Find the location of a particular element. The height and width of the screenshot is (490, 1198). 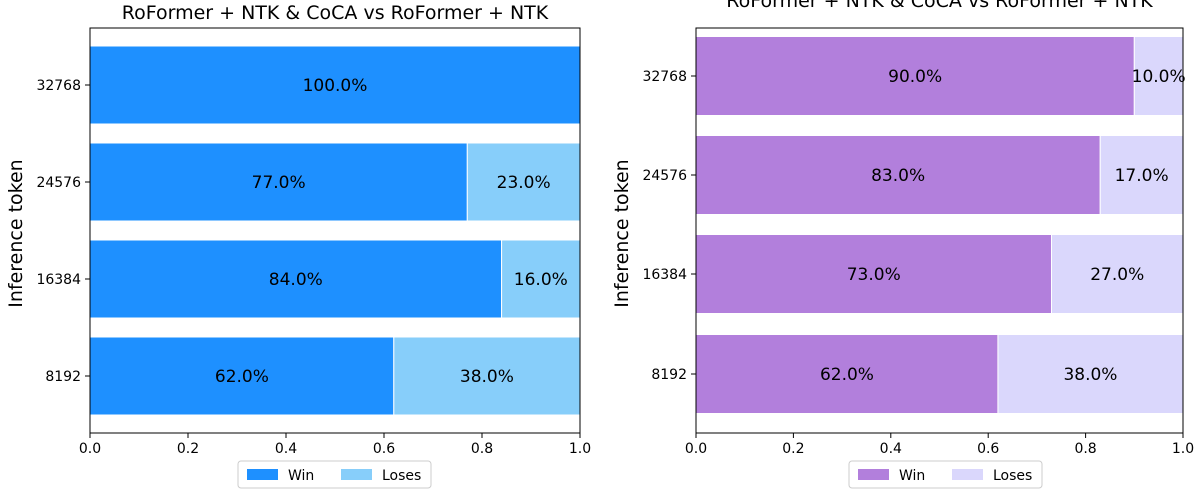

data-label-win-32768: 90.0% is located at coordinates (915, 77).